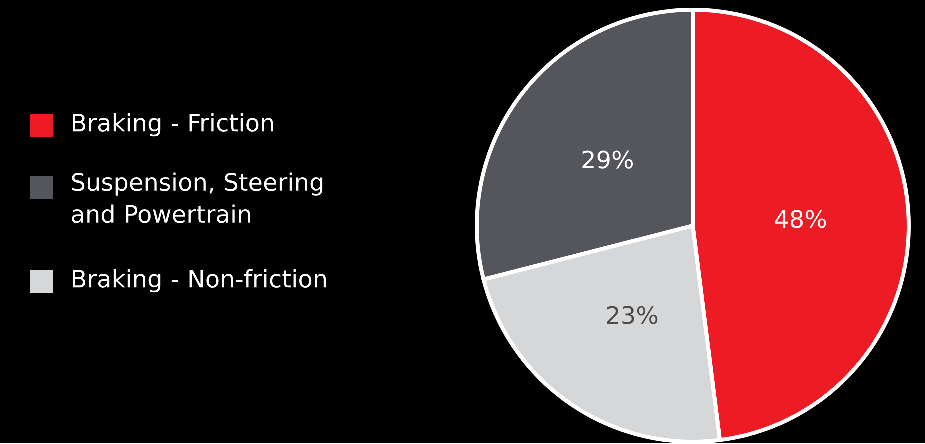  Describe the element at coordinates (197, 198) in the screenshot. I see `legend-label: Suspension, Steering and Powertrain` at that location.